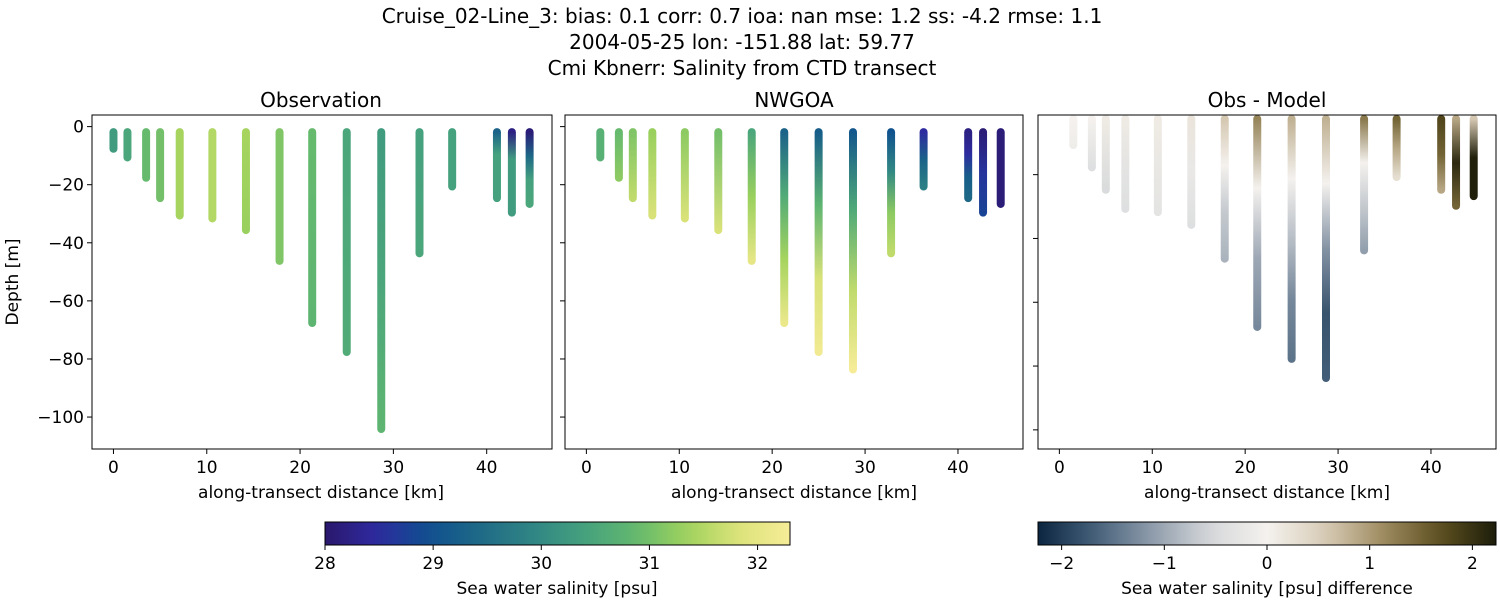  Describe the element at coordinates (66, 302) in the screenshot. I see `y-tick-label: −60` at that location.